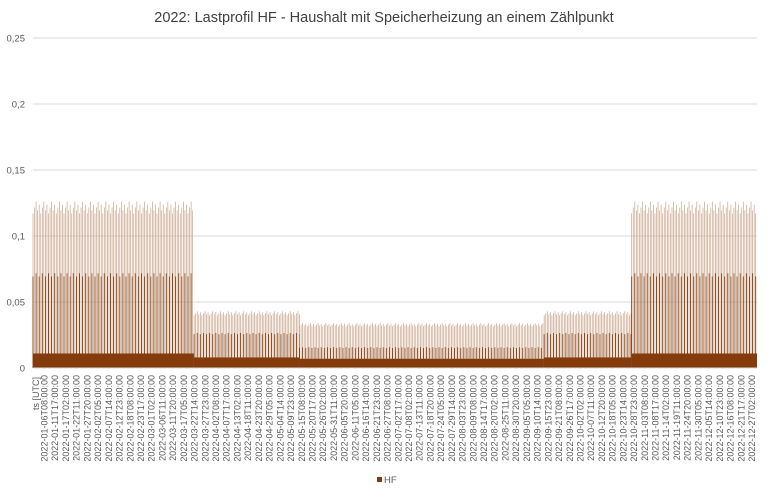 The image size is (768, 495). I want to click on x-tick-label: 2022-03-22T14:00:00, so click(195, 418).